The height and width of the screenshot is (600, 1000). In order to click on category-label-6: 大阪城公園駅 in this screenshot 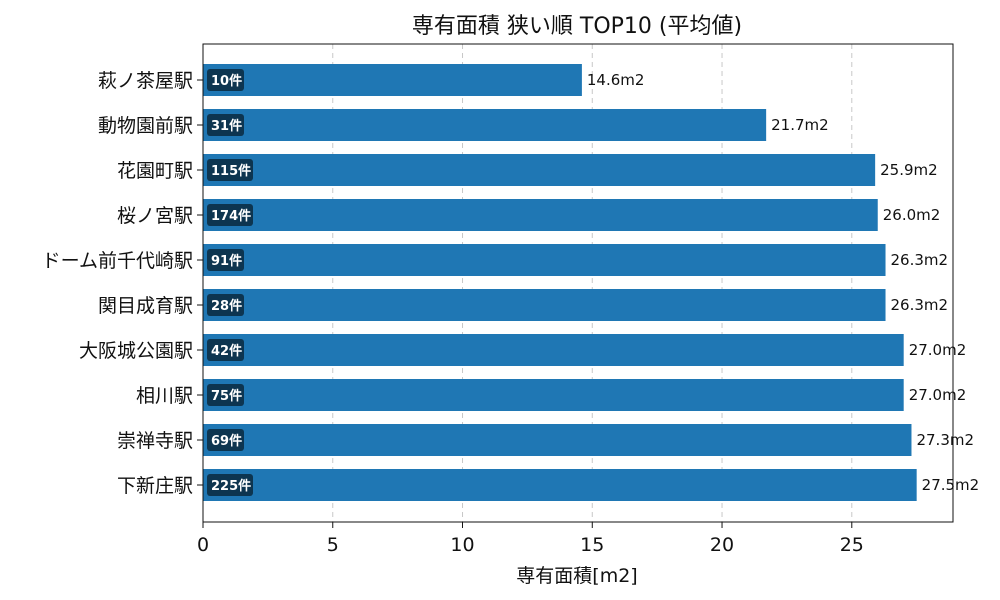, I will do `click(136, 351)`.